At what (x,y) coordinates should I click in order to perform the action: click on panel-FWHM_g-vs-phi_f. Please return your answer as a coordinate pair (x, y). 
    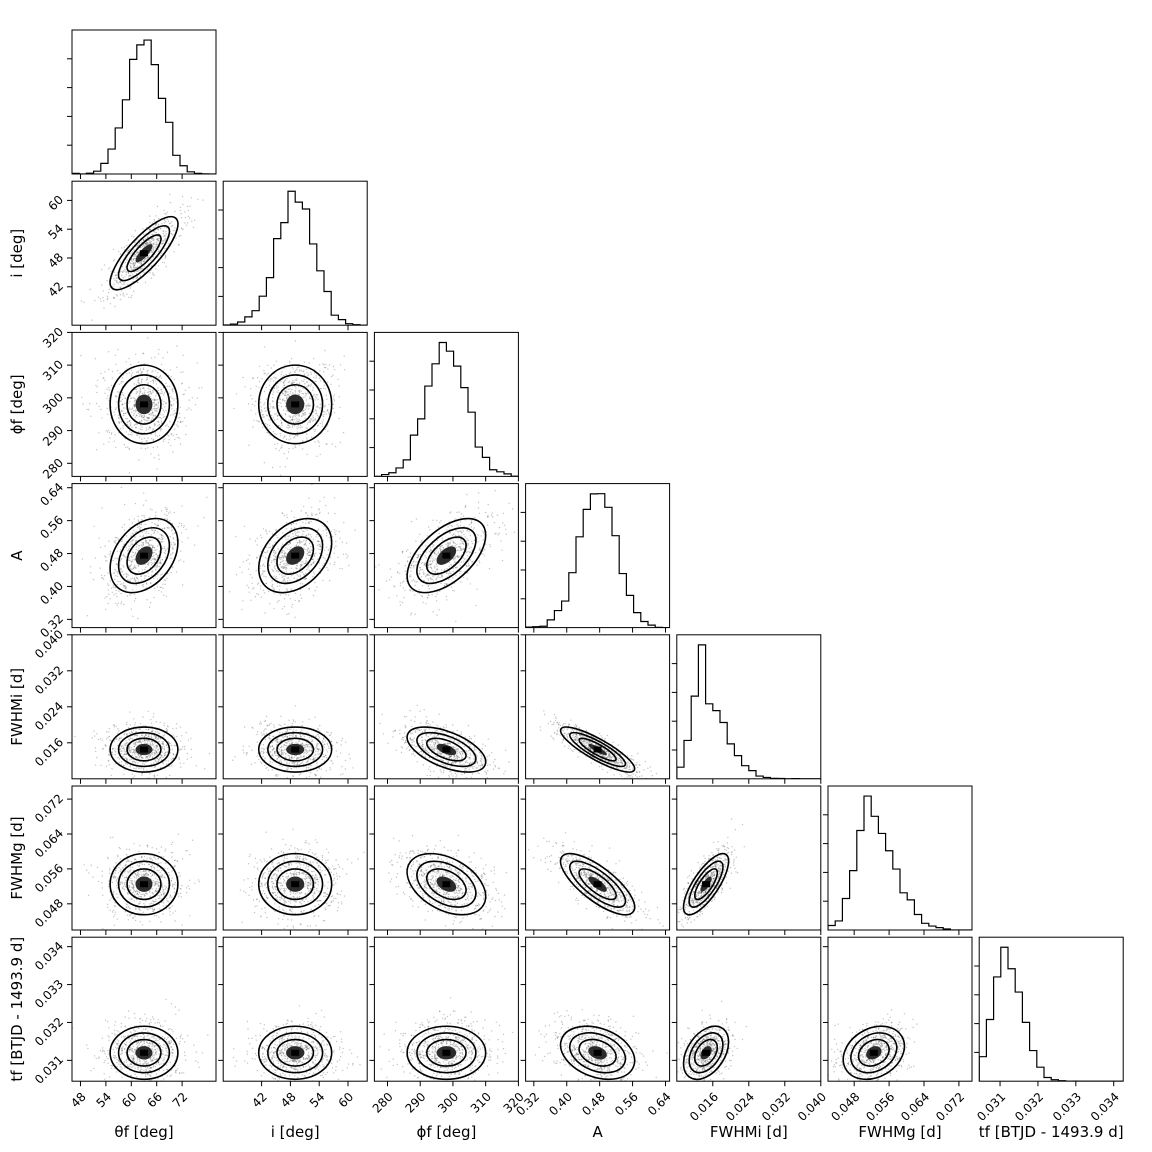
    Looking at the image, I should click on (444, 860).